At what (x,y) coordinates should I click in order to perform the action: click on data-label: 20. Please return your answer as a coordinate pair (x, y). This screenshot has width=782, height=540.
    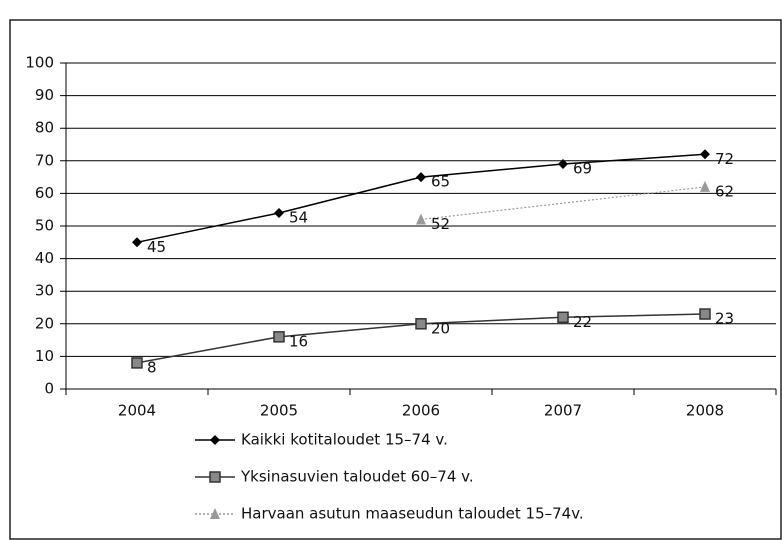
    Looking at the image, I should click on (440, 328).